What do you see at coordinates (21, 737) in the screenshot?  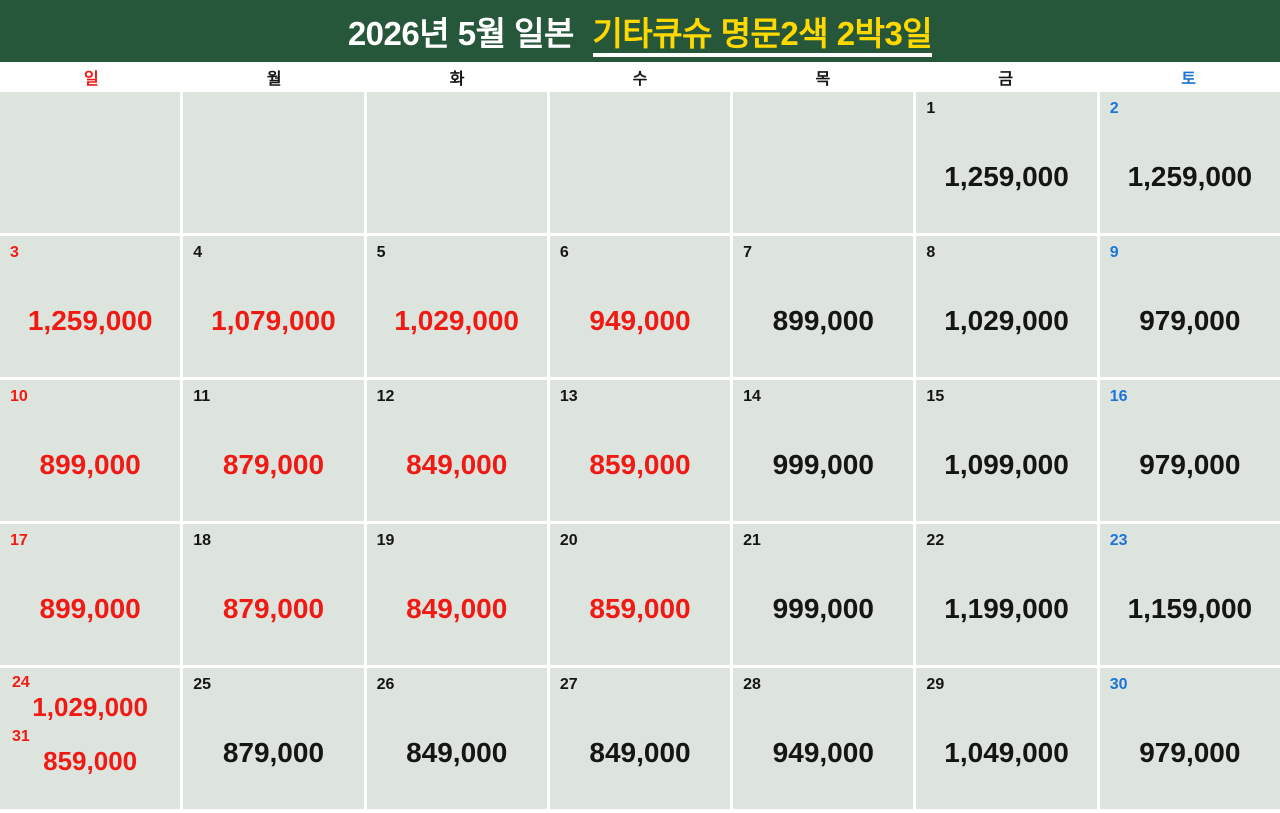 I see `day-number: 31` at bounding box center [21, 737].